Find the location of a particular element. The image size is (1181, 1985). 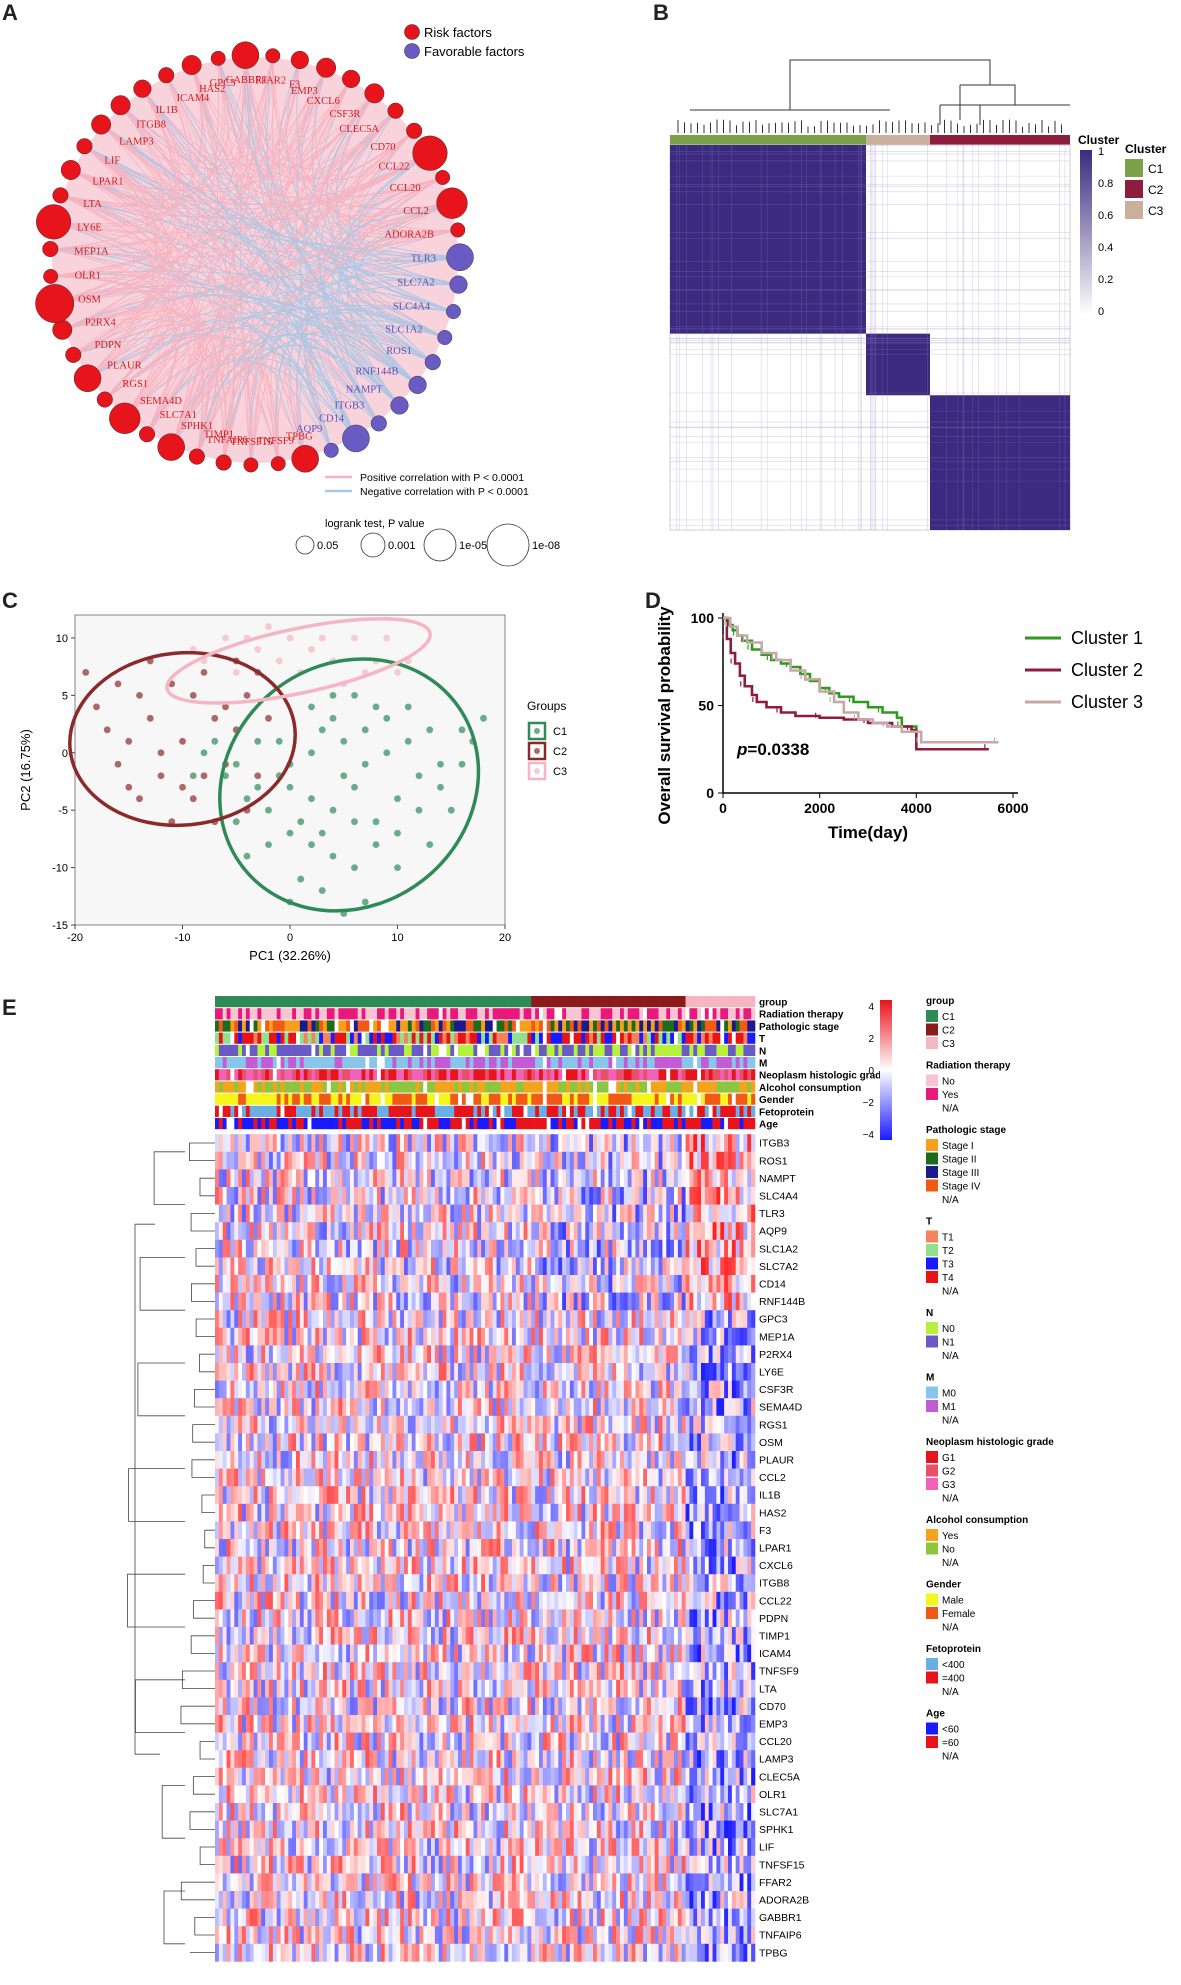

scale-tick: 0.4 is located at coordinates (1105, 248).